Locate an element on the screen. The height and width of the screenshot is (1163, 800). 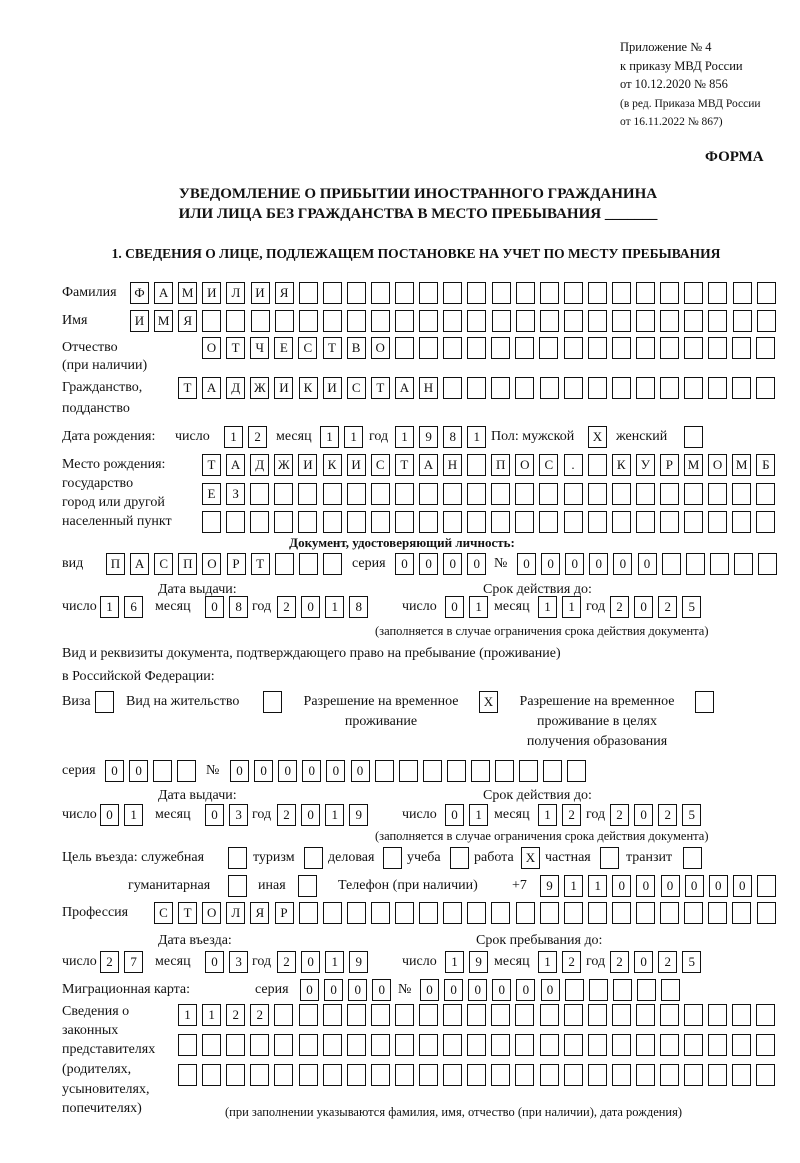
character-cell: 9 is located at coordinates (359, 815).